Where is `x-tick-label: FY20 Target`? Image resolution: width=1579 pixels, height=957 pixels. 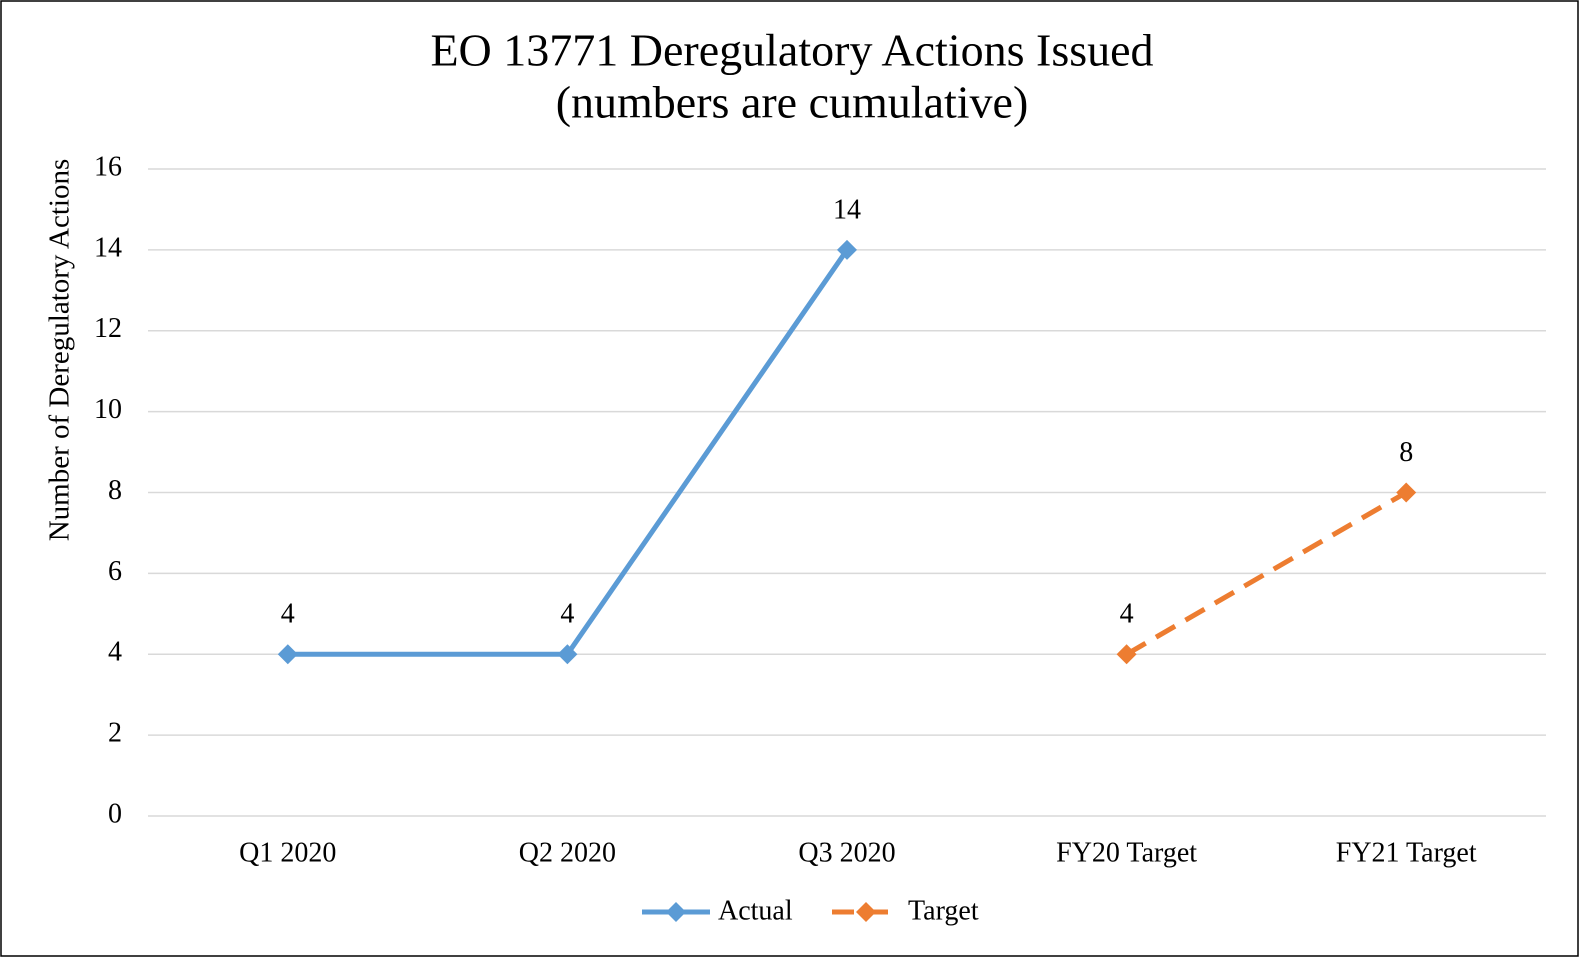 x-tick-label: FY20 Target is located at coordinates (1126, 852).